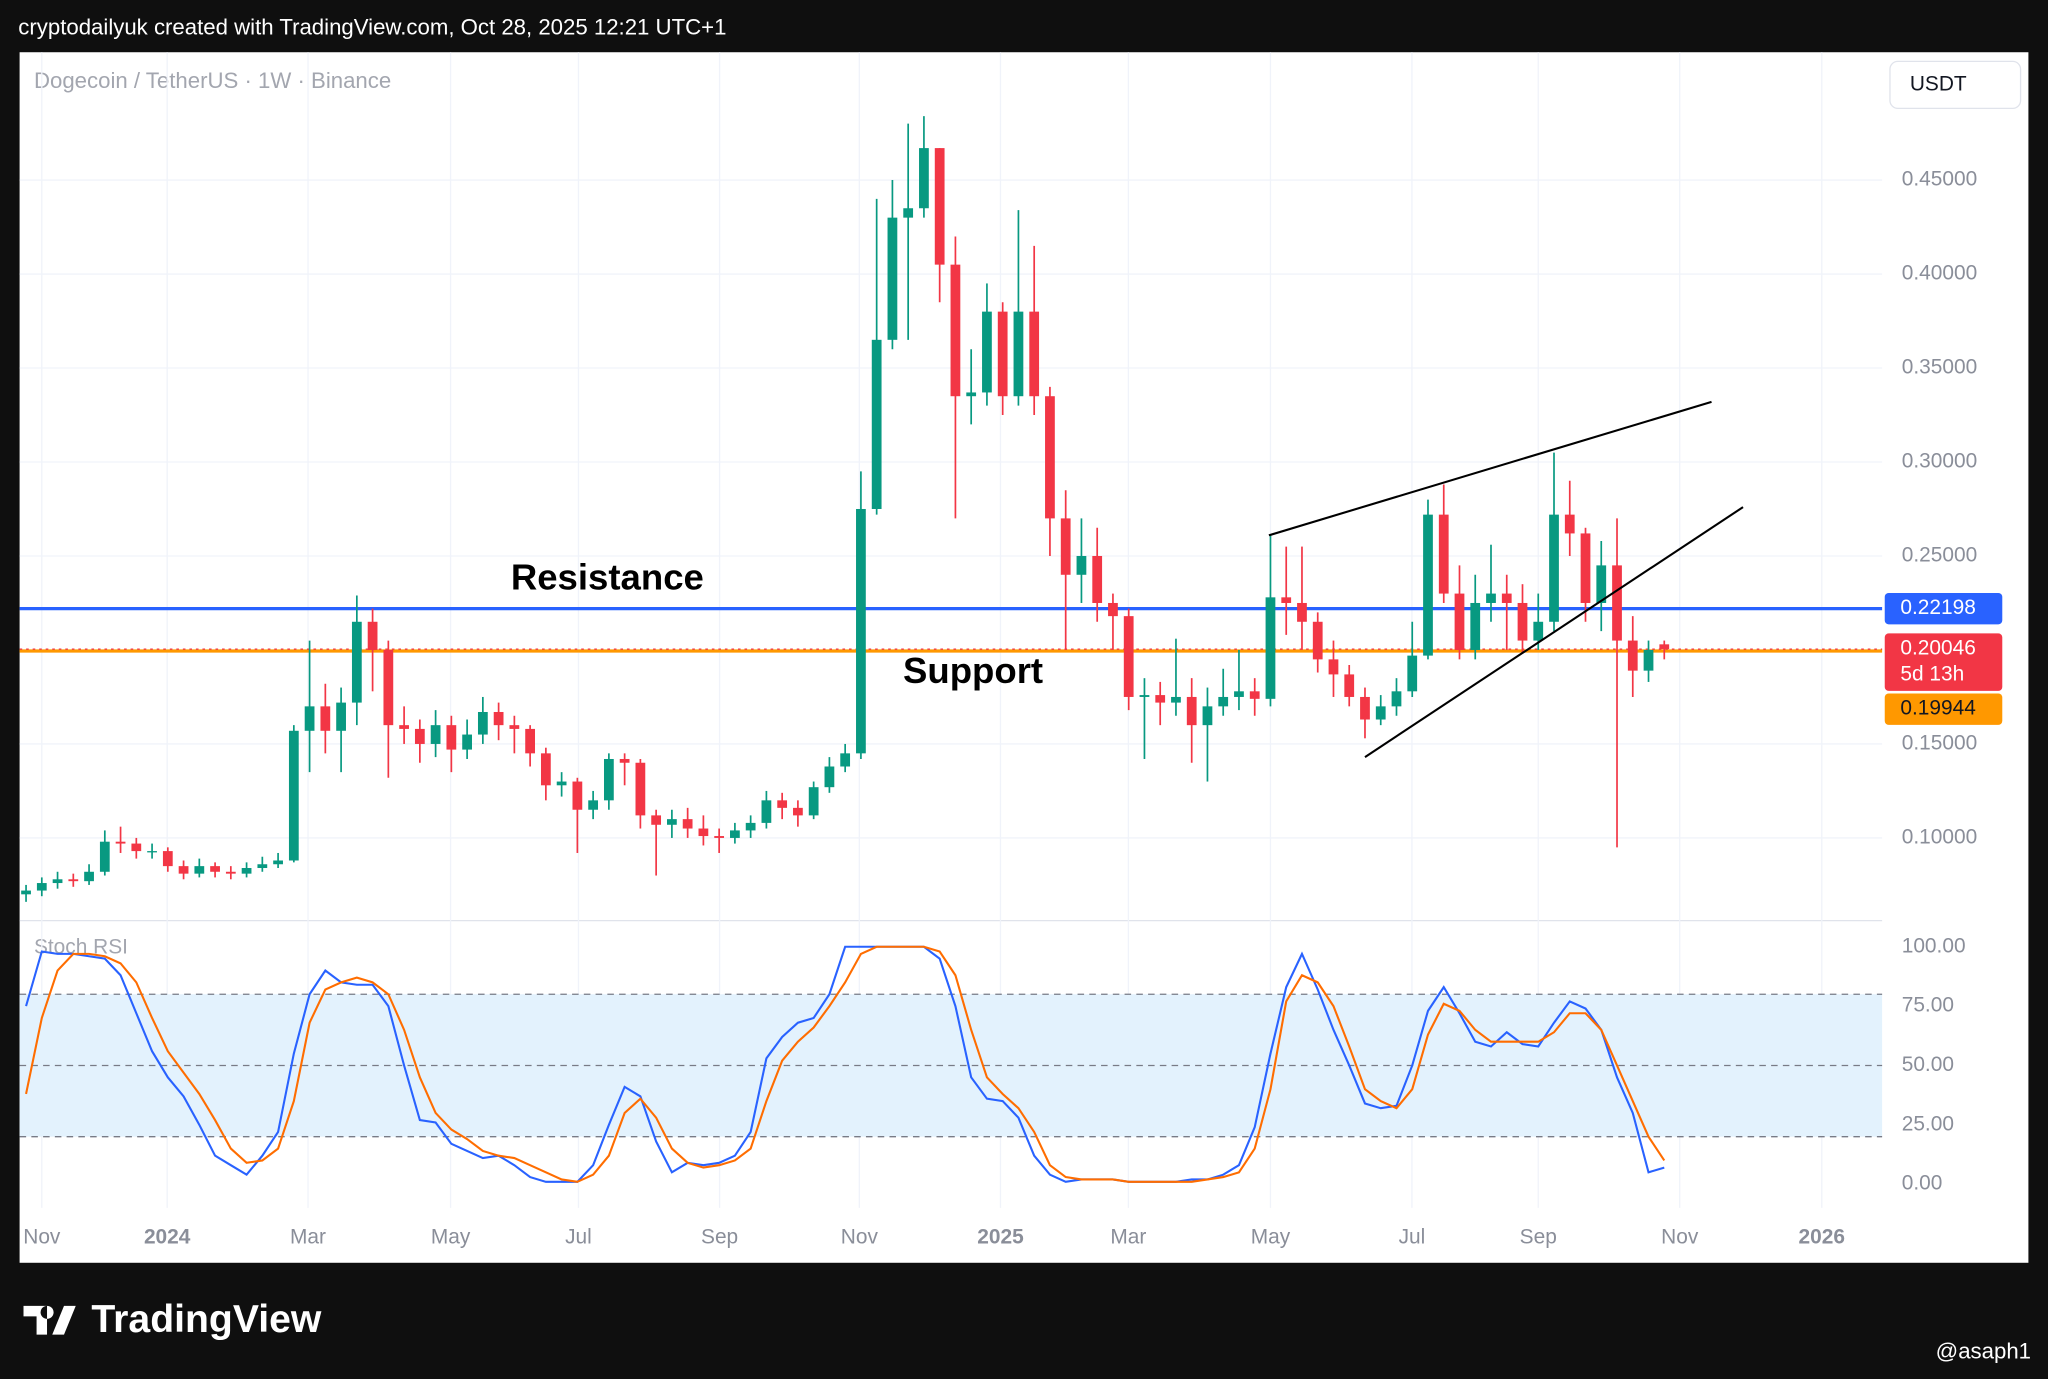 This screenshot has height=1379, width=2048. Describe the element at coordinates (1943, 608) in the screenshot. I see `resistance-price-box` at that location.